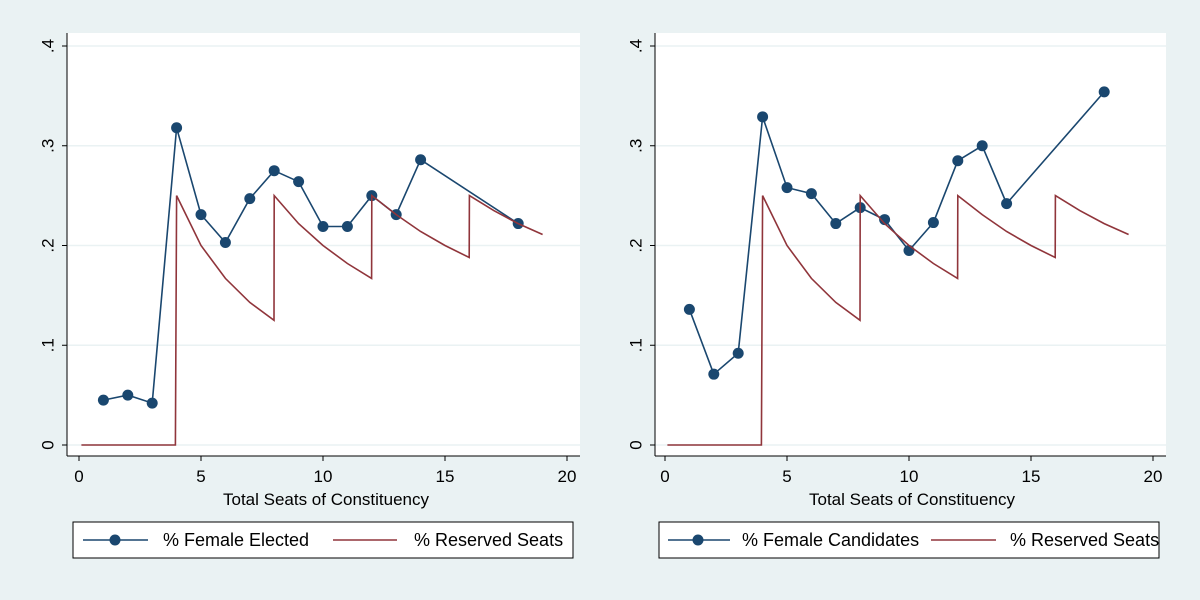 Image resolution: width=1200 pixels, height=600 pixels. Describe the element at coordinates (830, 540) in the screenshot. I see `legend-label: % Female Candidates` at that location.